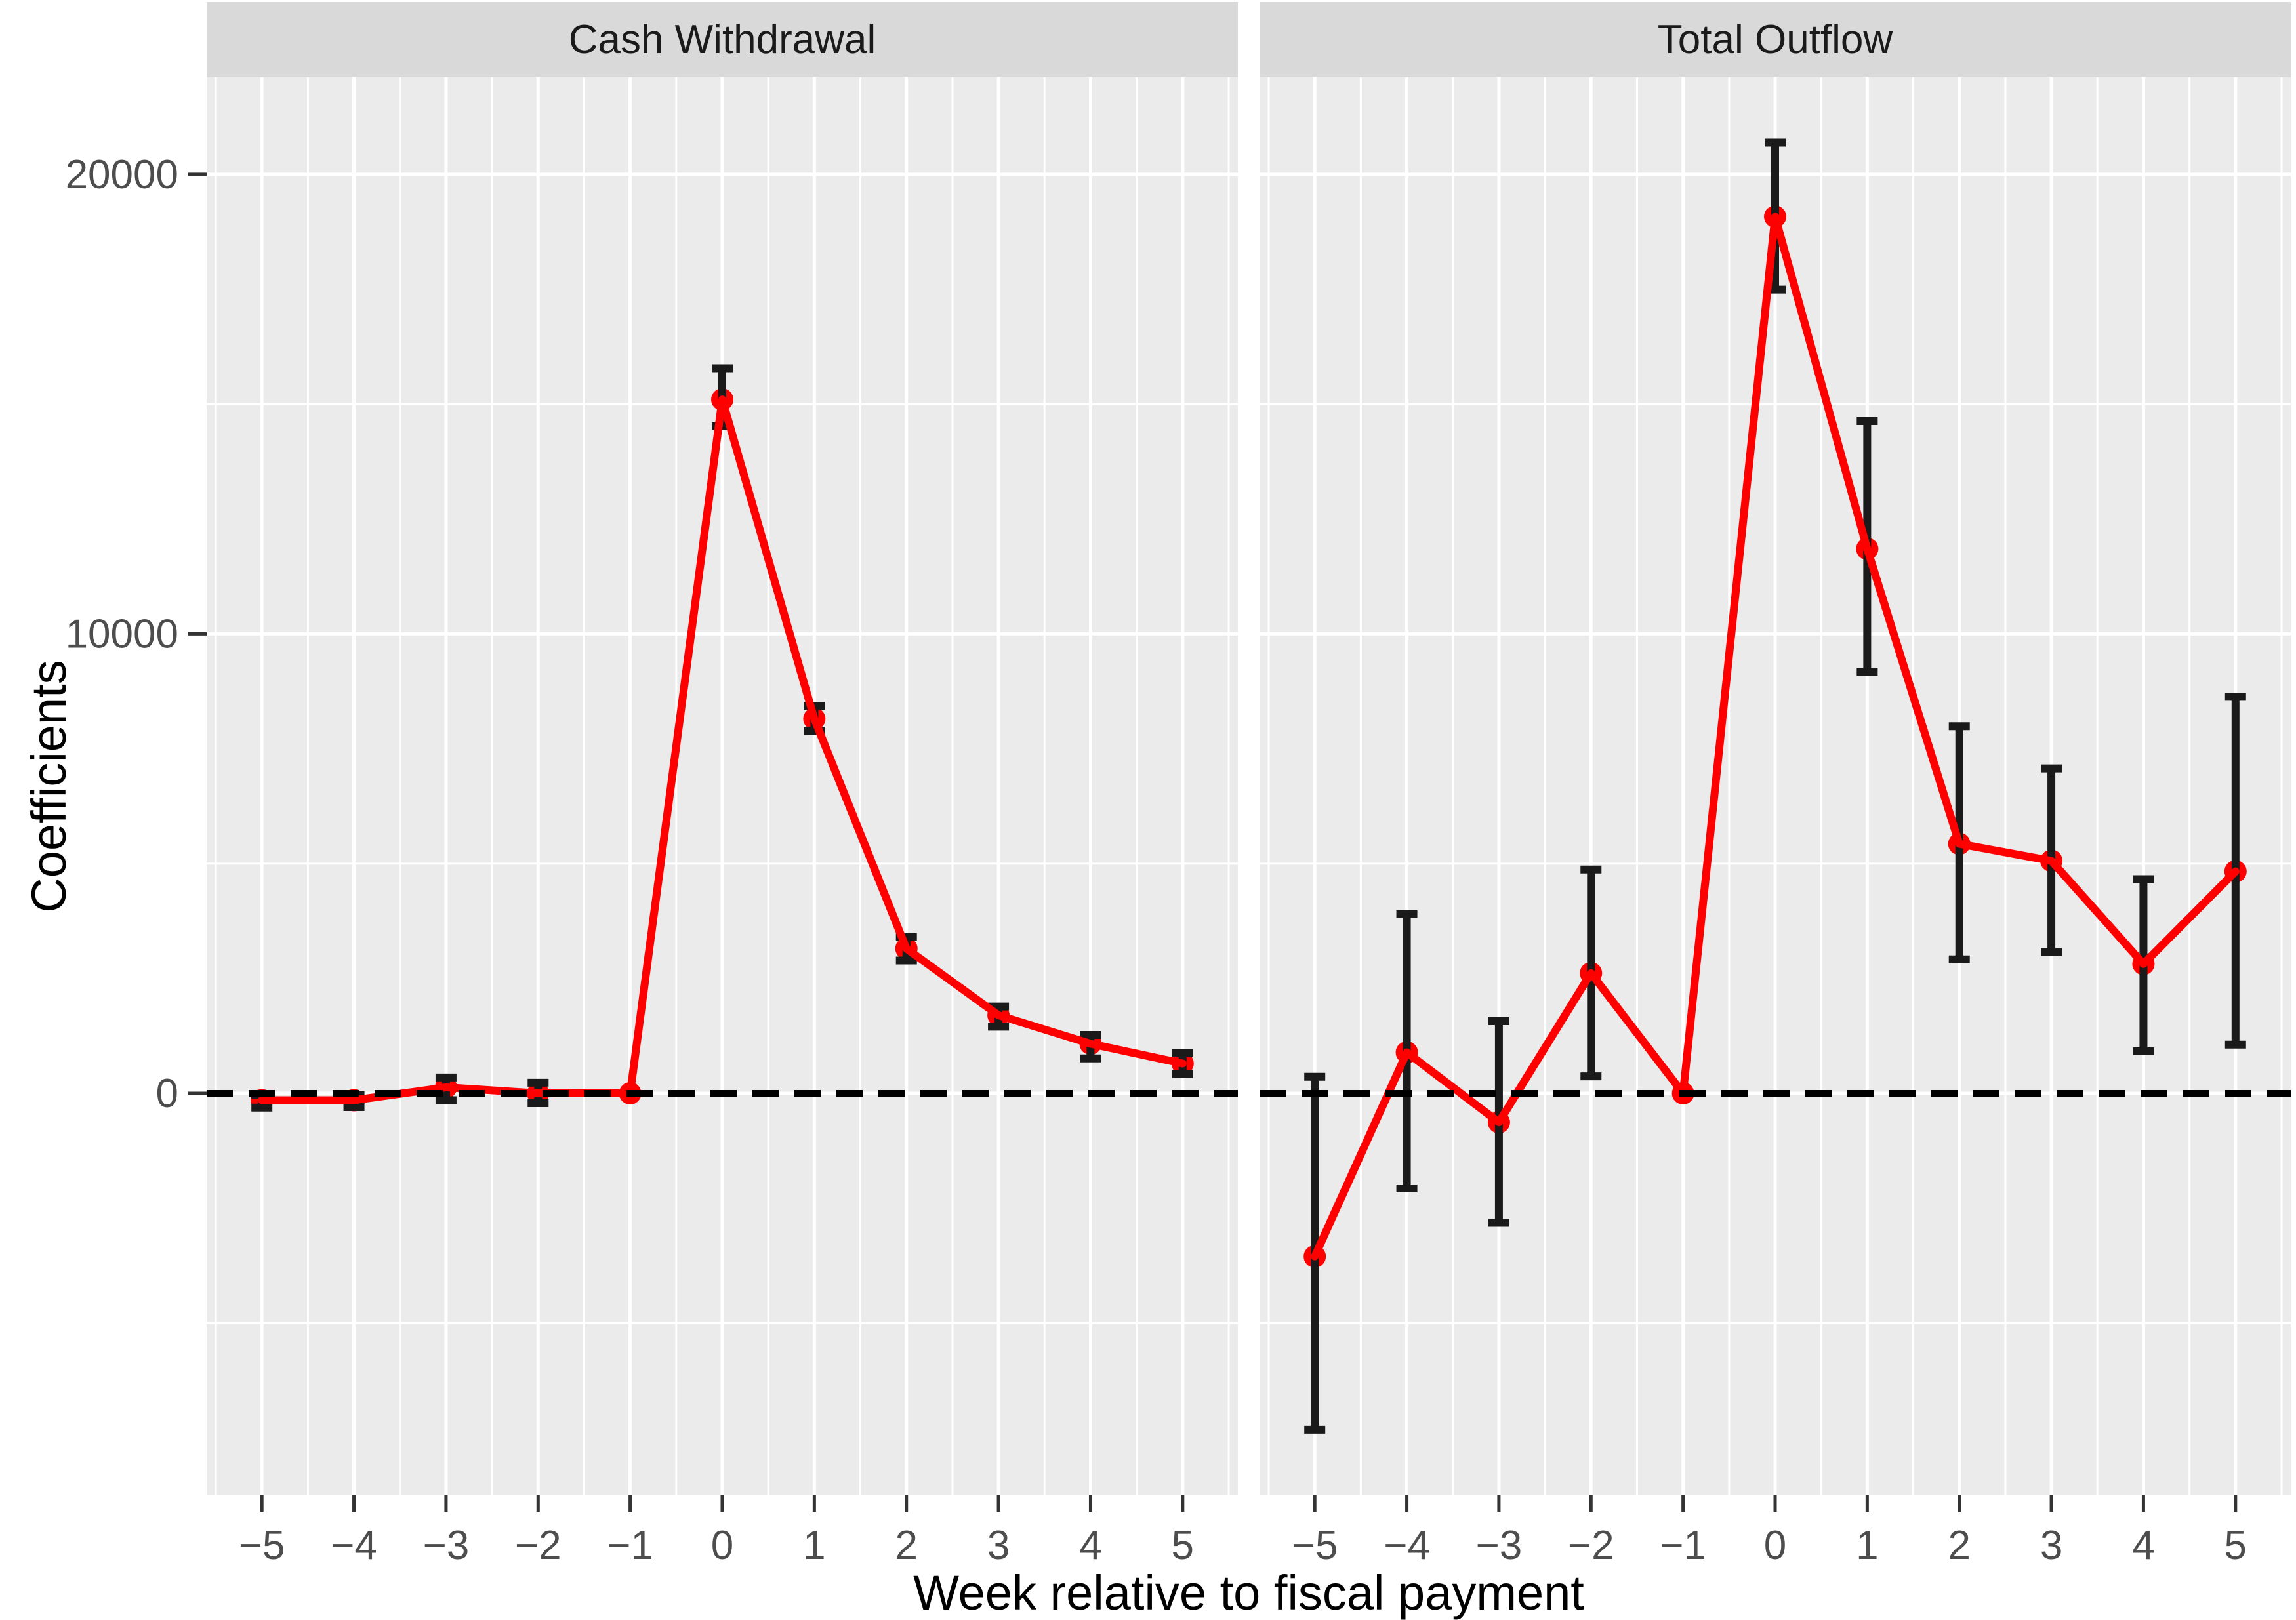 The width and height of the screenshot is (2296, 1620). I want to click on x-axis-title: Week relative to fiscal payment, so click(1248, 1593).